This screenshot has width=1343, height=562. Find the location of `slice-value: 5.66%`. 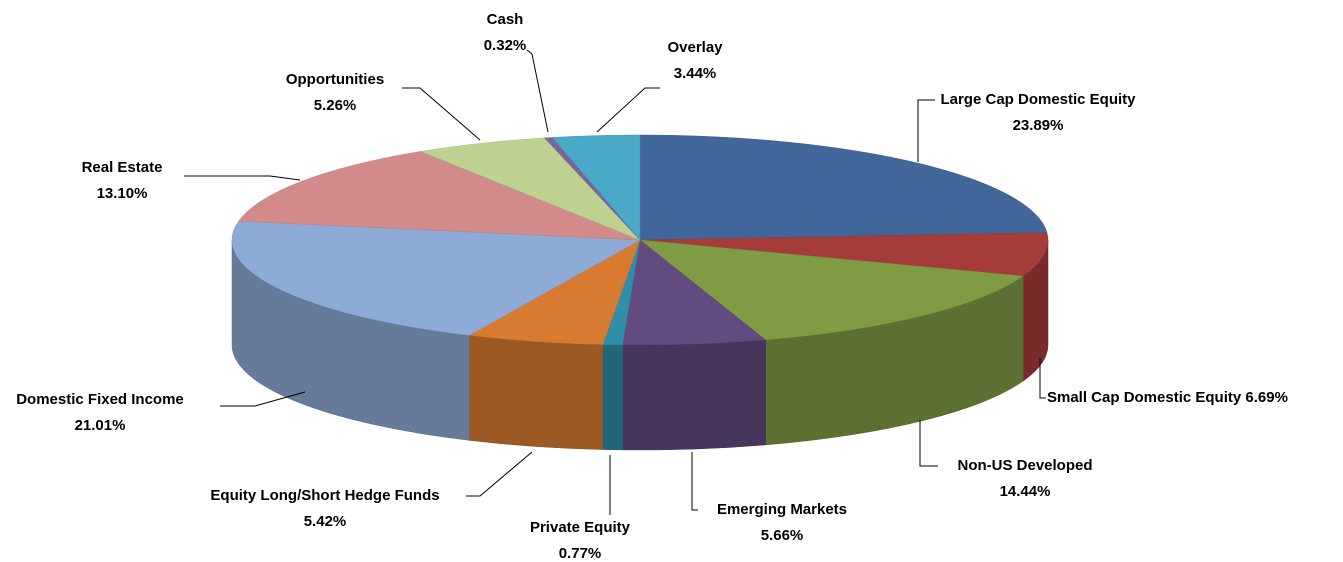

slice-value: 5.66% is located at coordinates (782, 535).